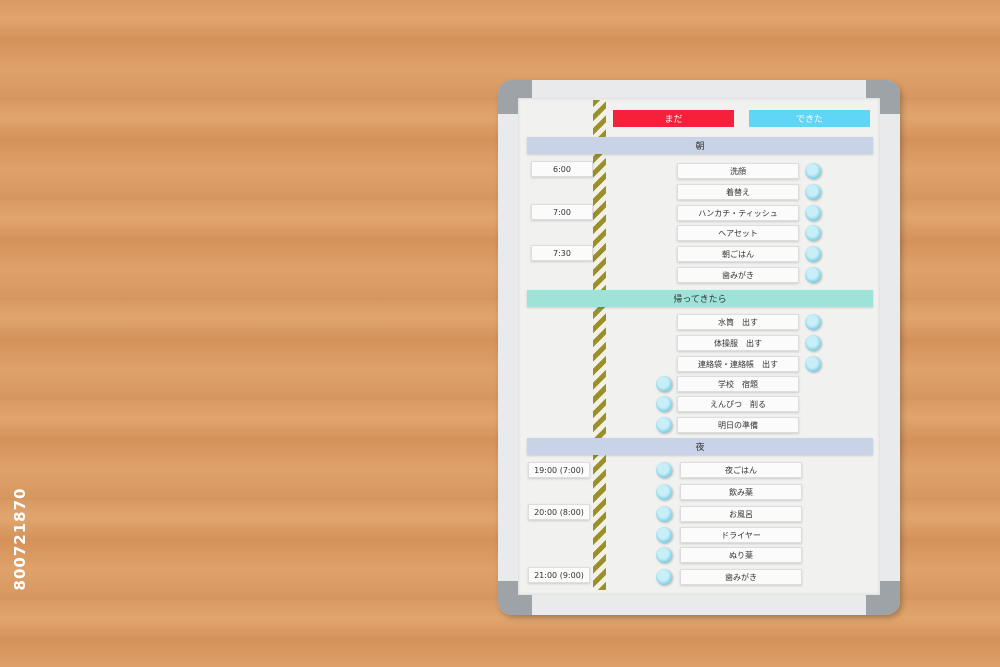 The height and width of the screenshot is (667, 1000). Describe the element at coordinates (738, 404) in the screenshot. I see `task-card: えんぴつ 削る` at that location.